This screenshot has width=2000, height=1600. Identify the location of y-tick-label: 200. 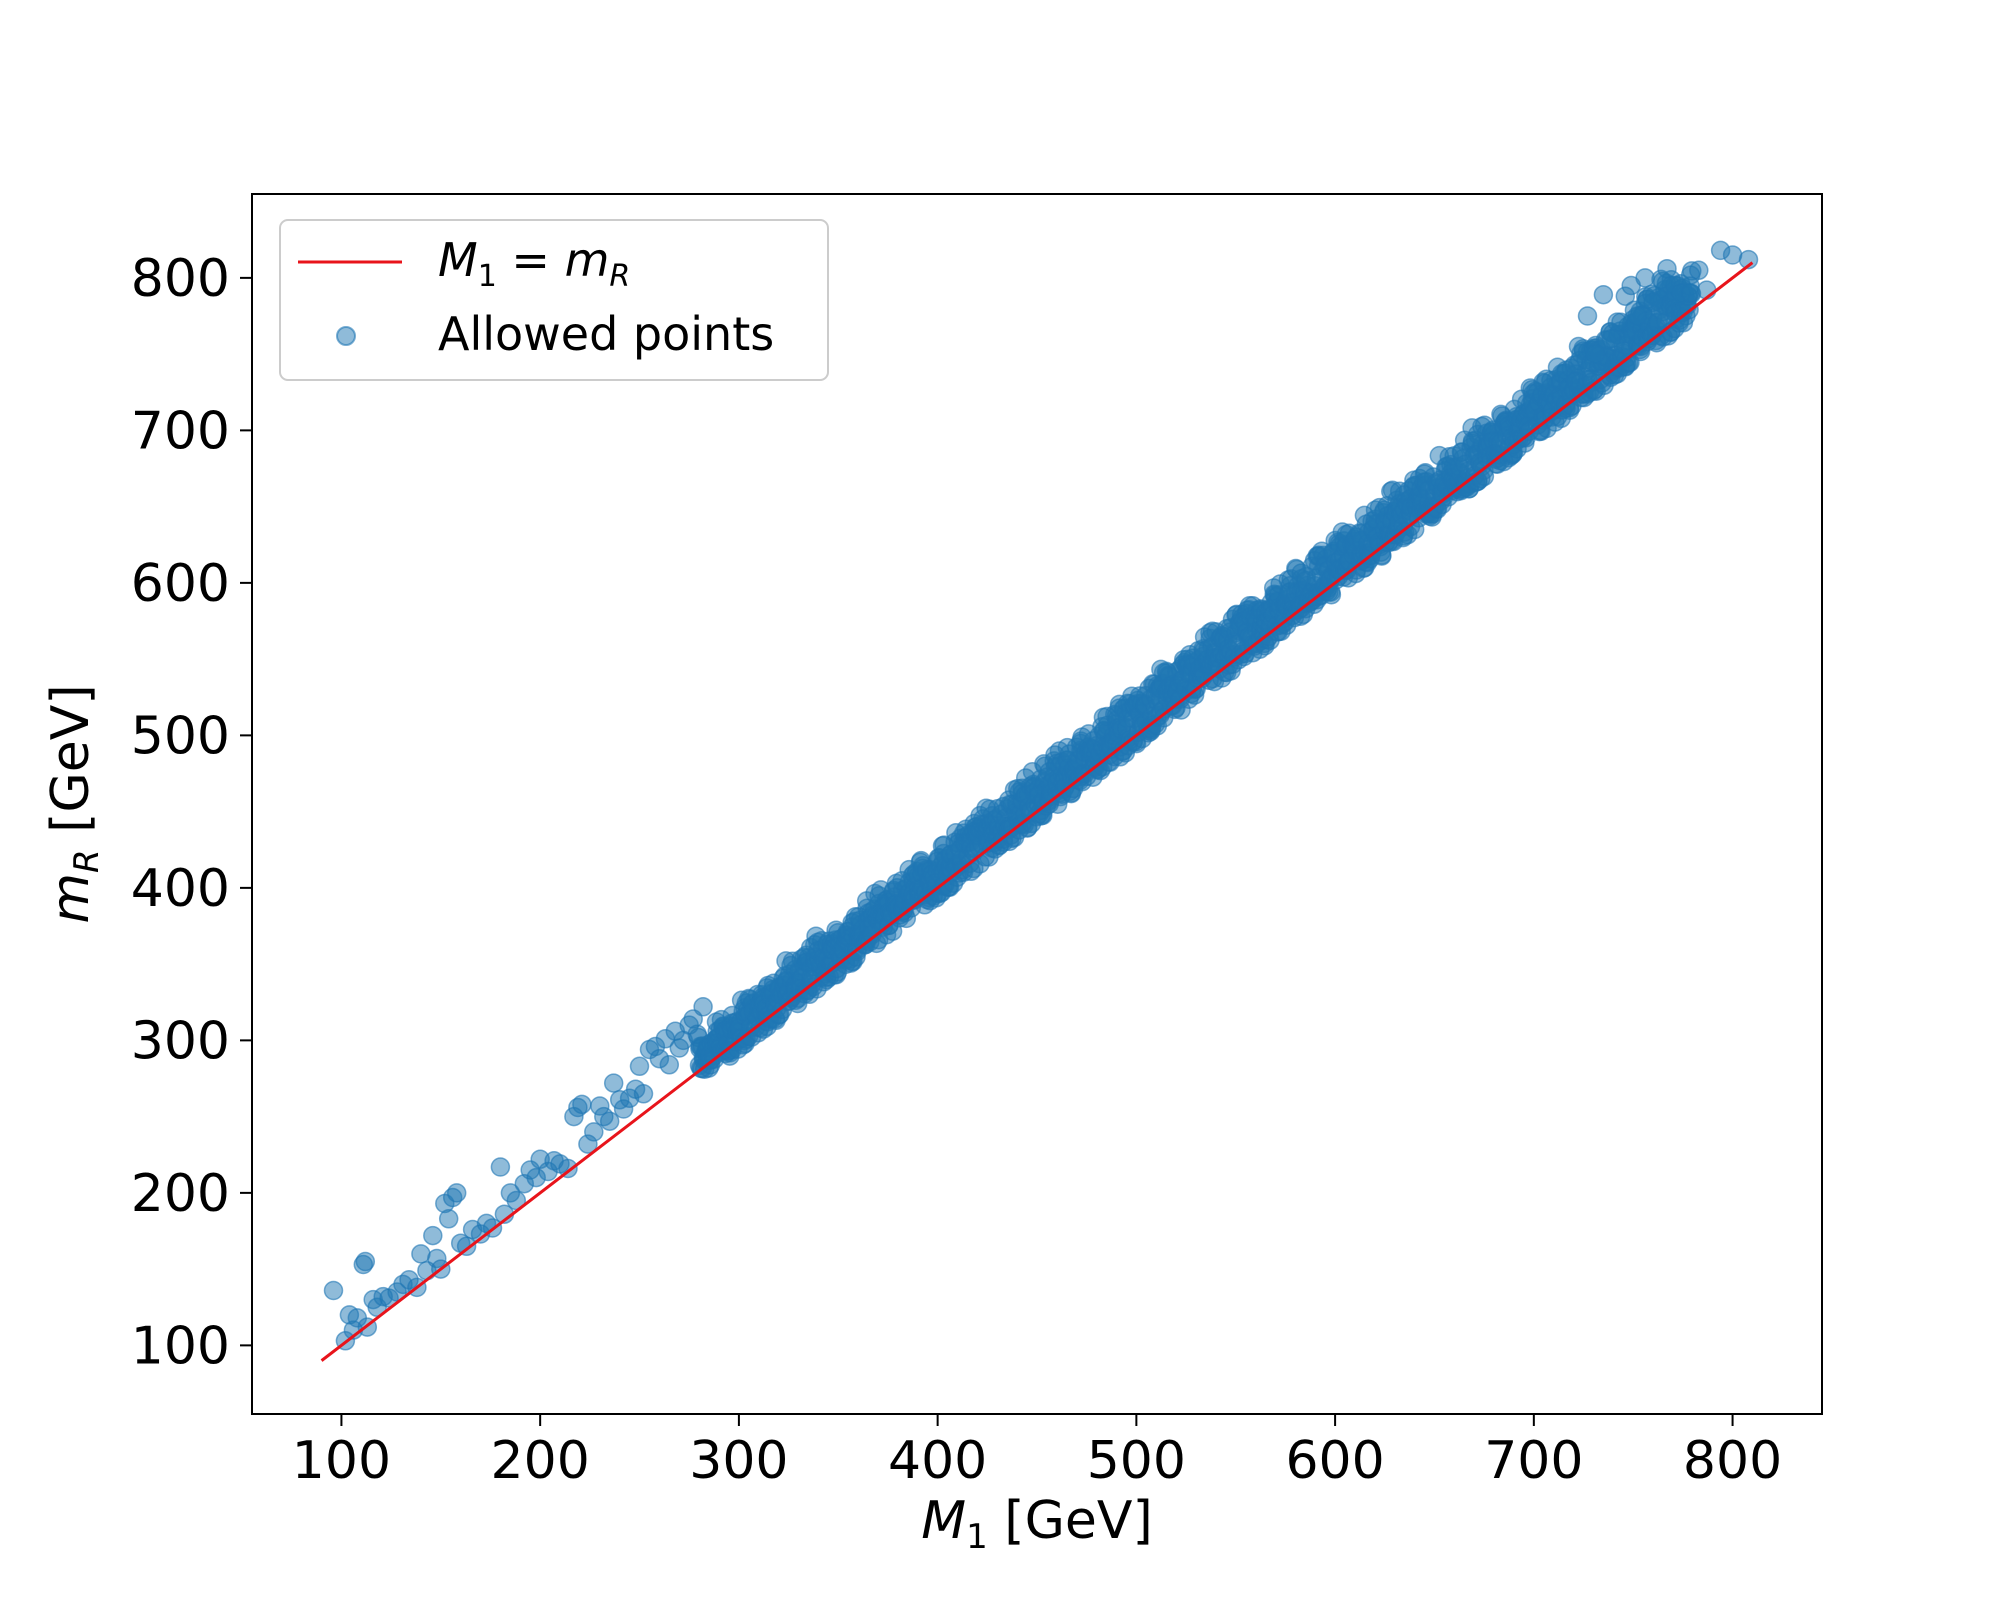
(180, 1194).